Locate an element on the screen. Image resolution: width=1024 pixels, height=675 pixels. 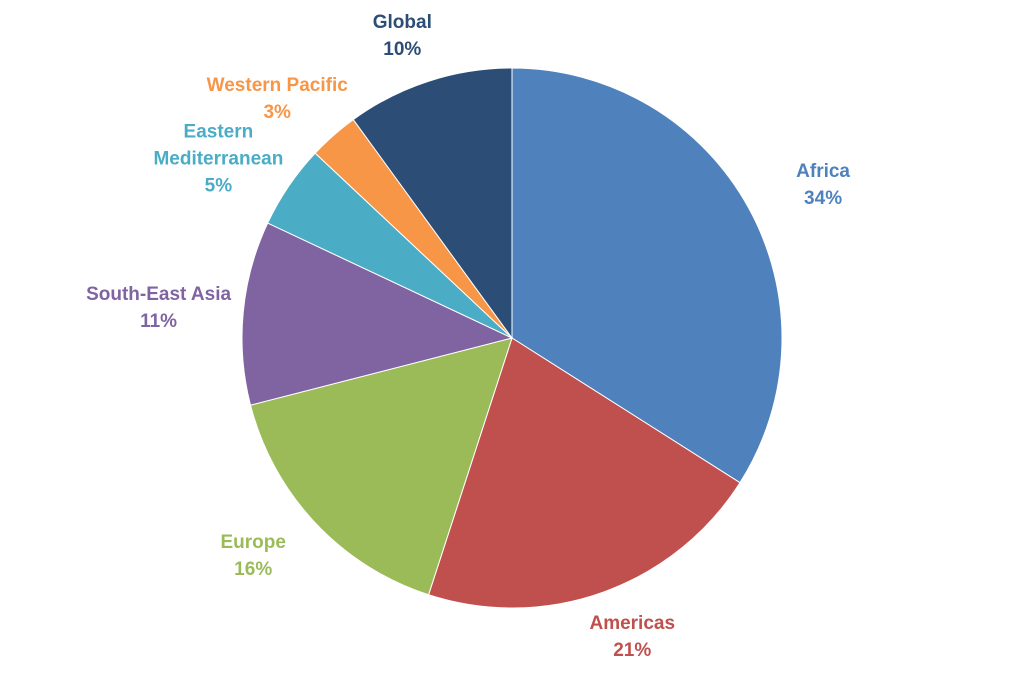
slice-label: Eastern Mediterranean 5% is located at coordinates (218, 159).